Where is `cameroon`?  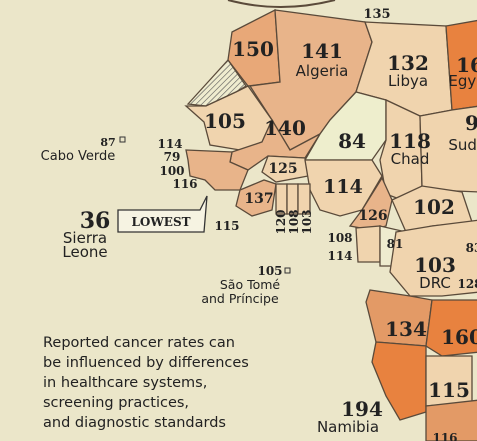 cameroon is located at coordinates (370, 203).